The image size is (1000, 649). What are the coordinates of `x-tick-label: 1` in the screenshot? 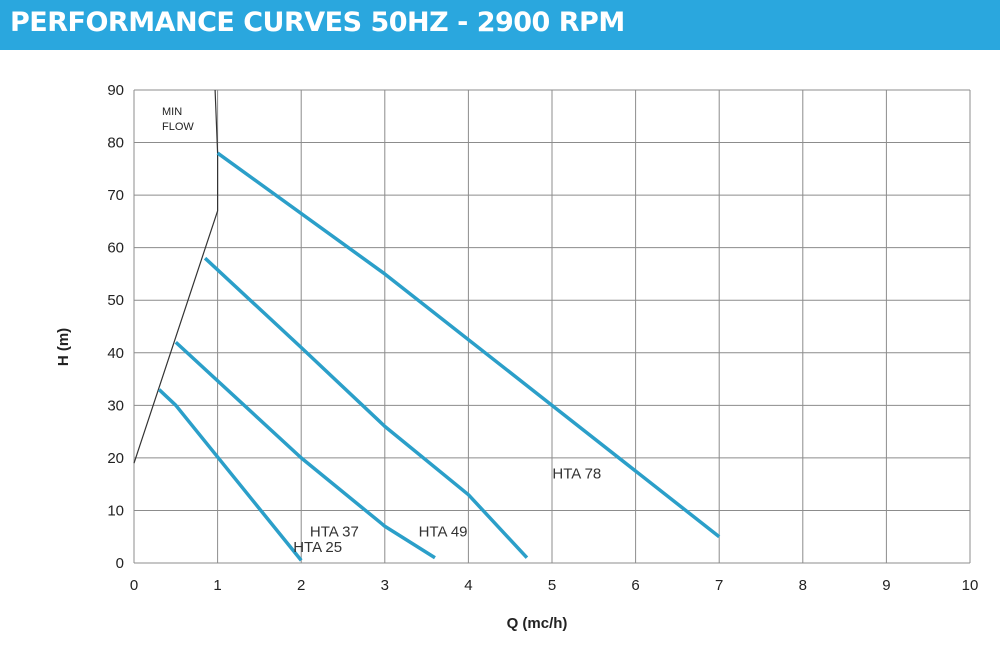 It's located at (217, 585).